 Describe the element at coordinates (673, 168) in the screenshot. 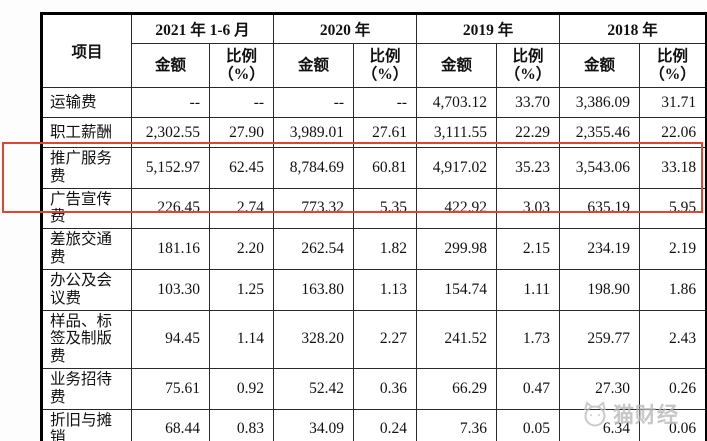

I see `cell-value: 33.18` at that location.